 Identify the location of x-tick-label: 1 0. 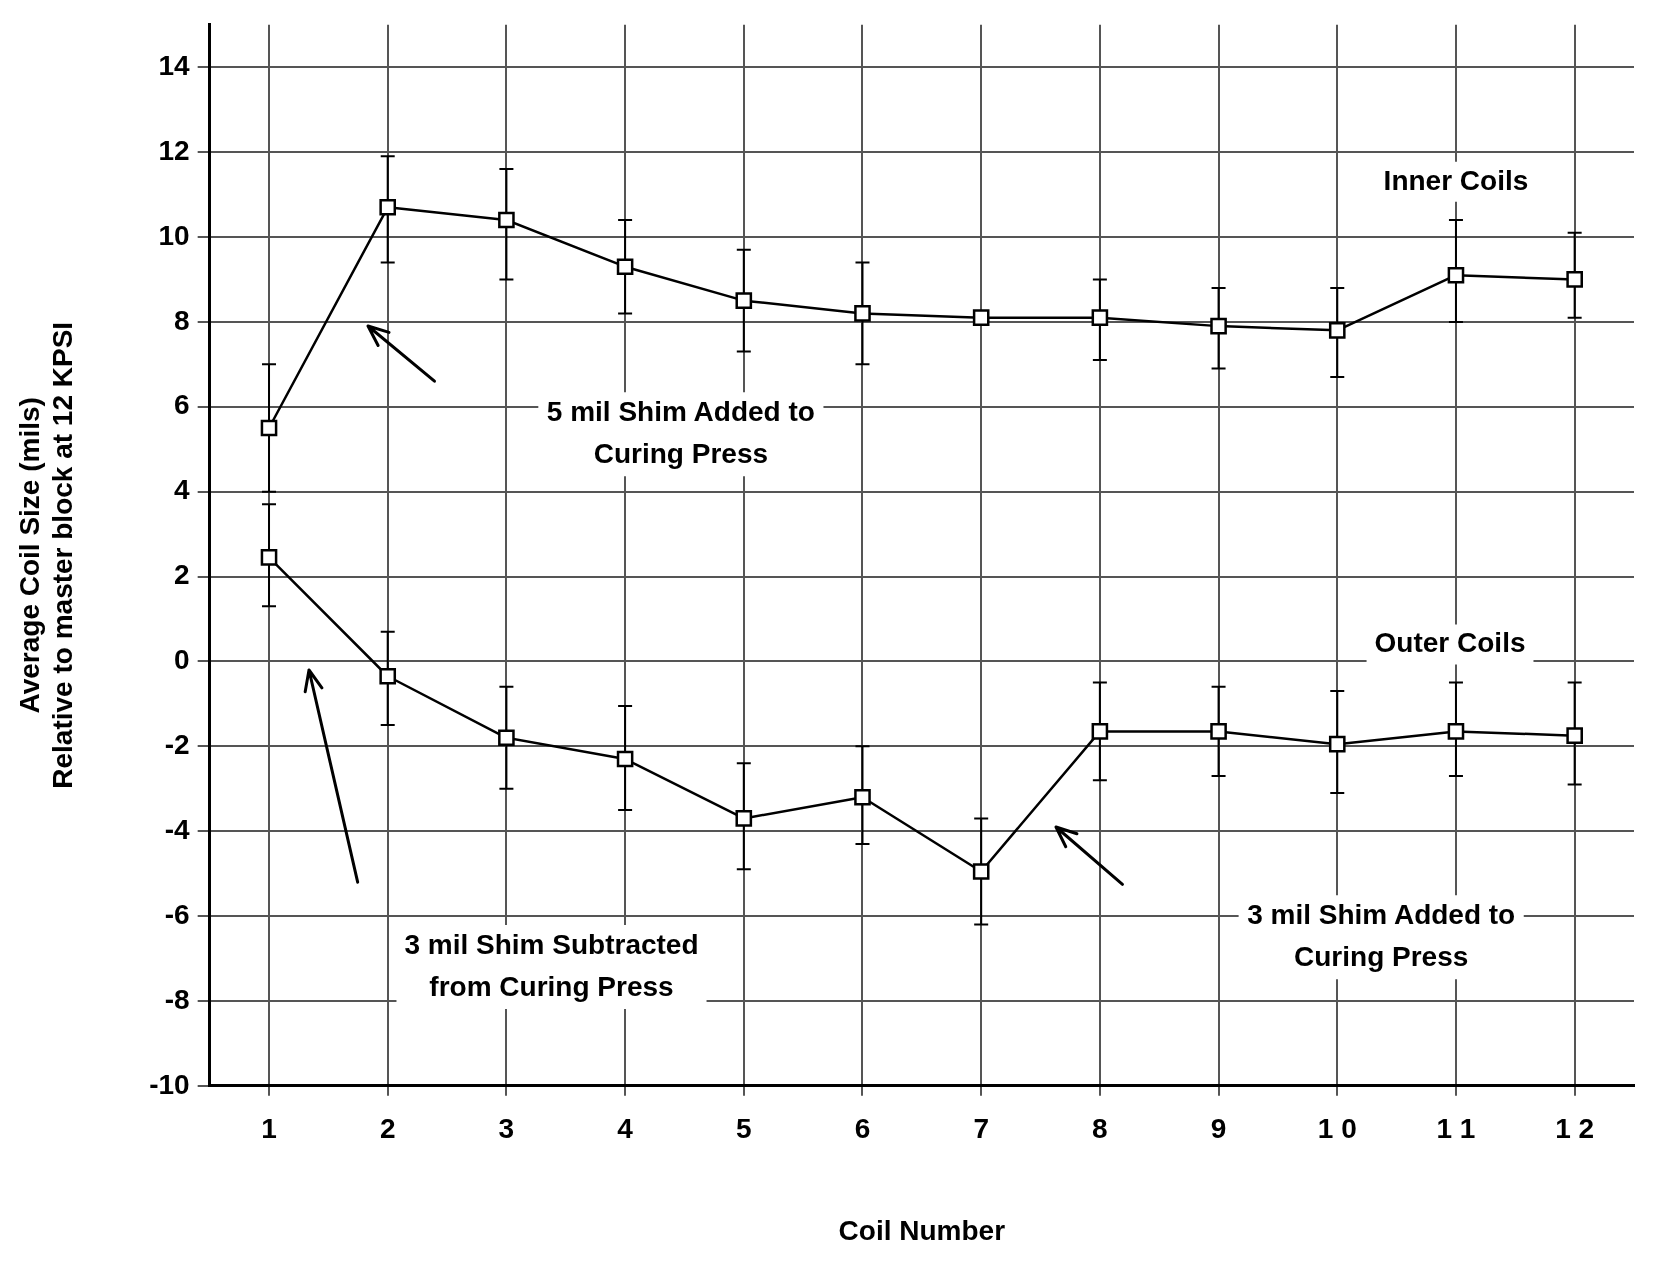
(1337, 1129).